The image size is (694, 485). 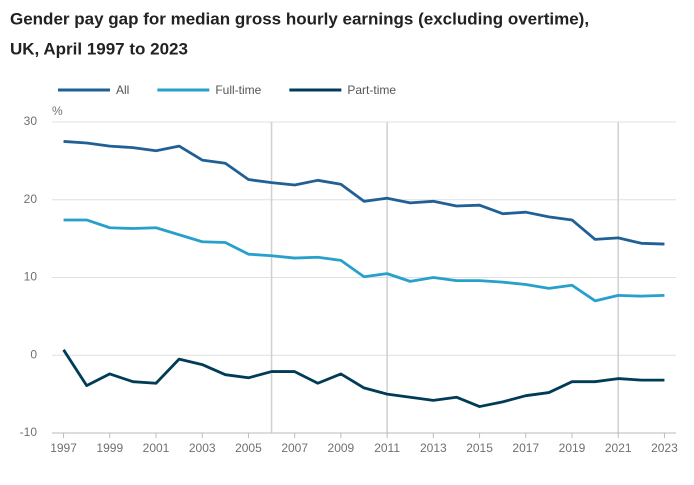 I want to click on x-tick-label: 2005, so click(x=248, y=448).